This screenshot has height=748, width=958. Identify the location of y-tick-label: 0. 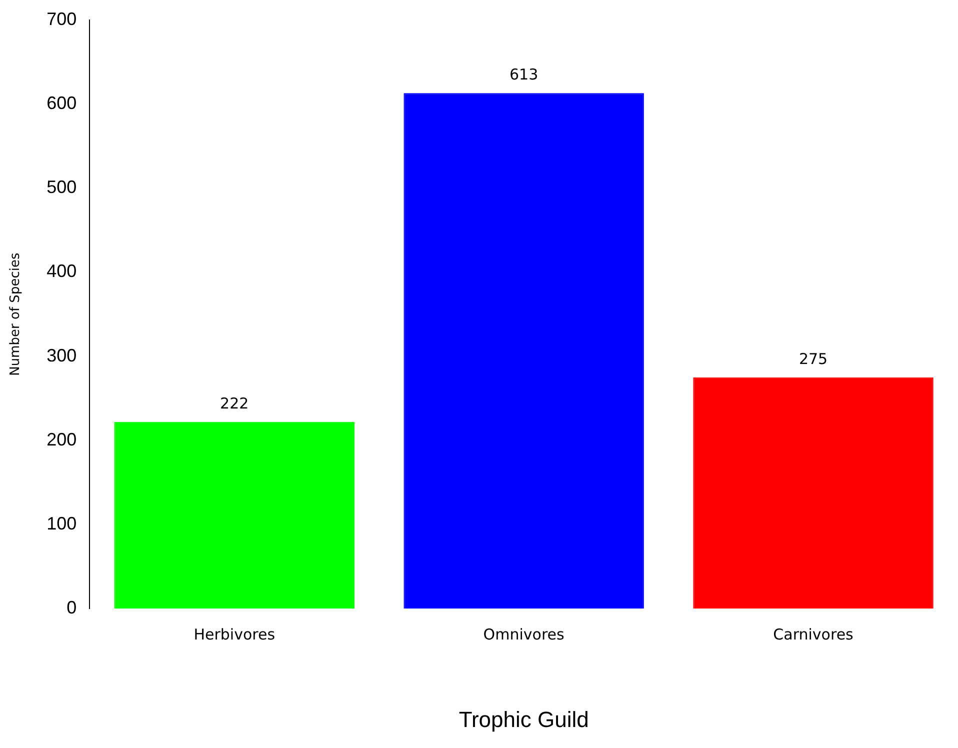
(71, 608).